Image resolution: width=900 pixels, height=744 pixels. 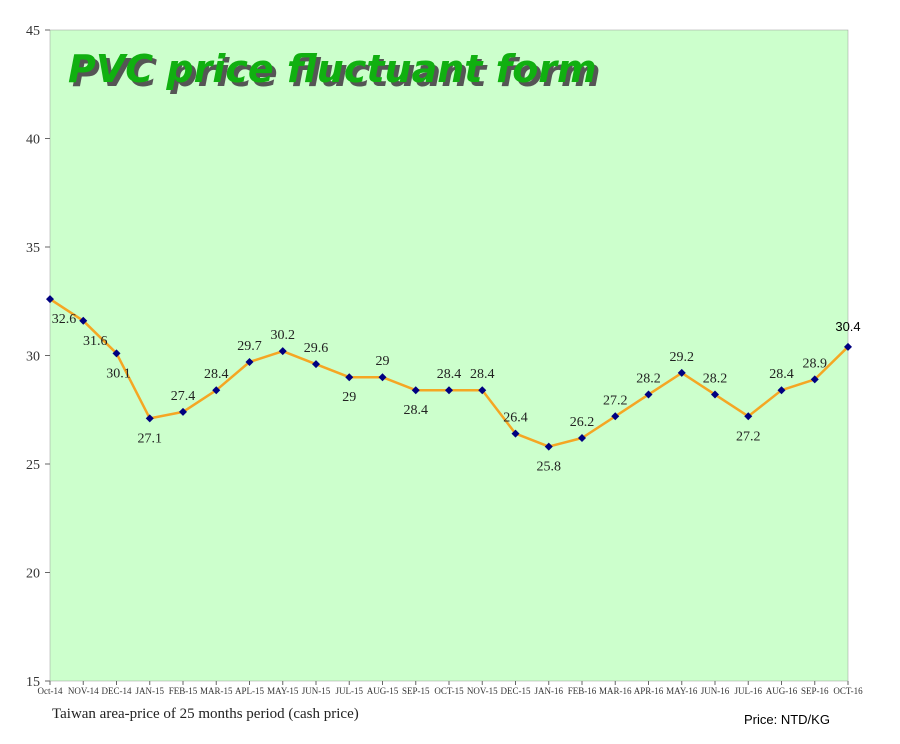 I want to click on data-label: 29.2, so click(x=682, y=357).